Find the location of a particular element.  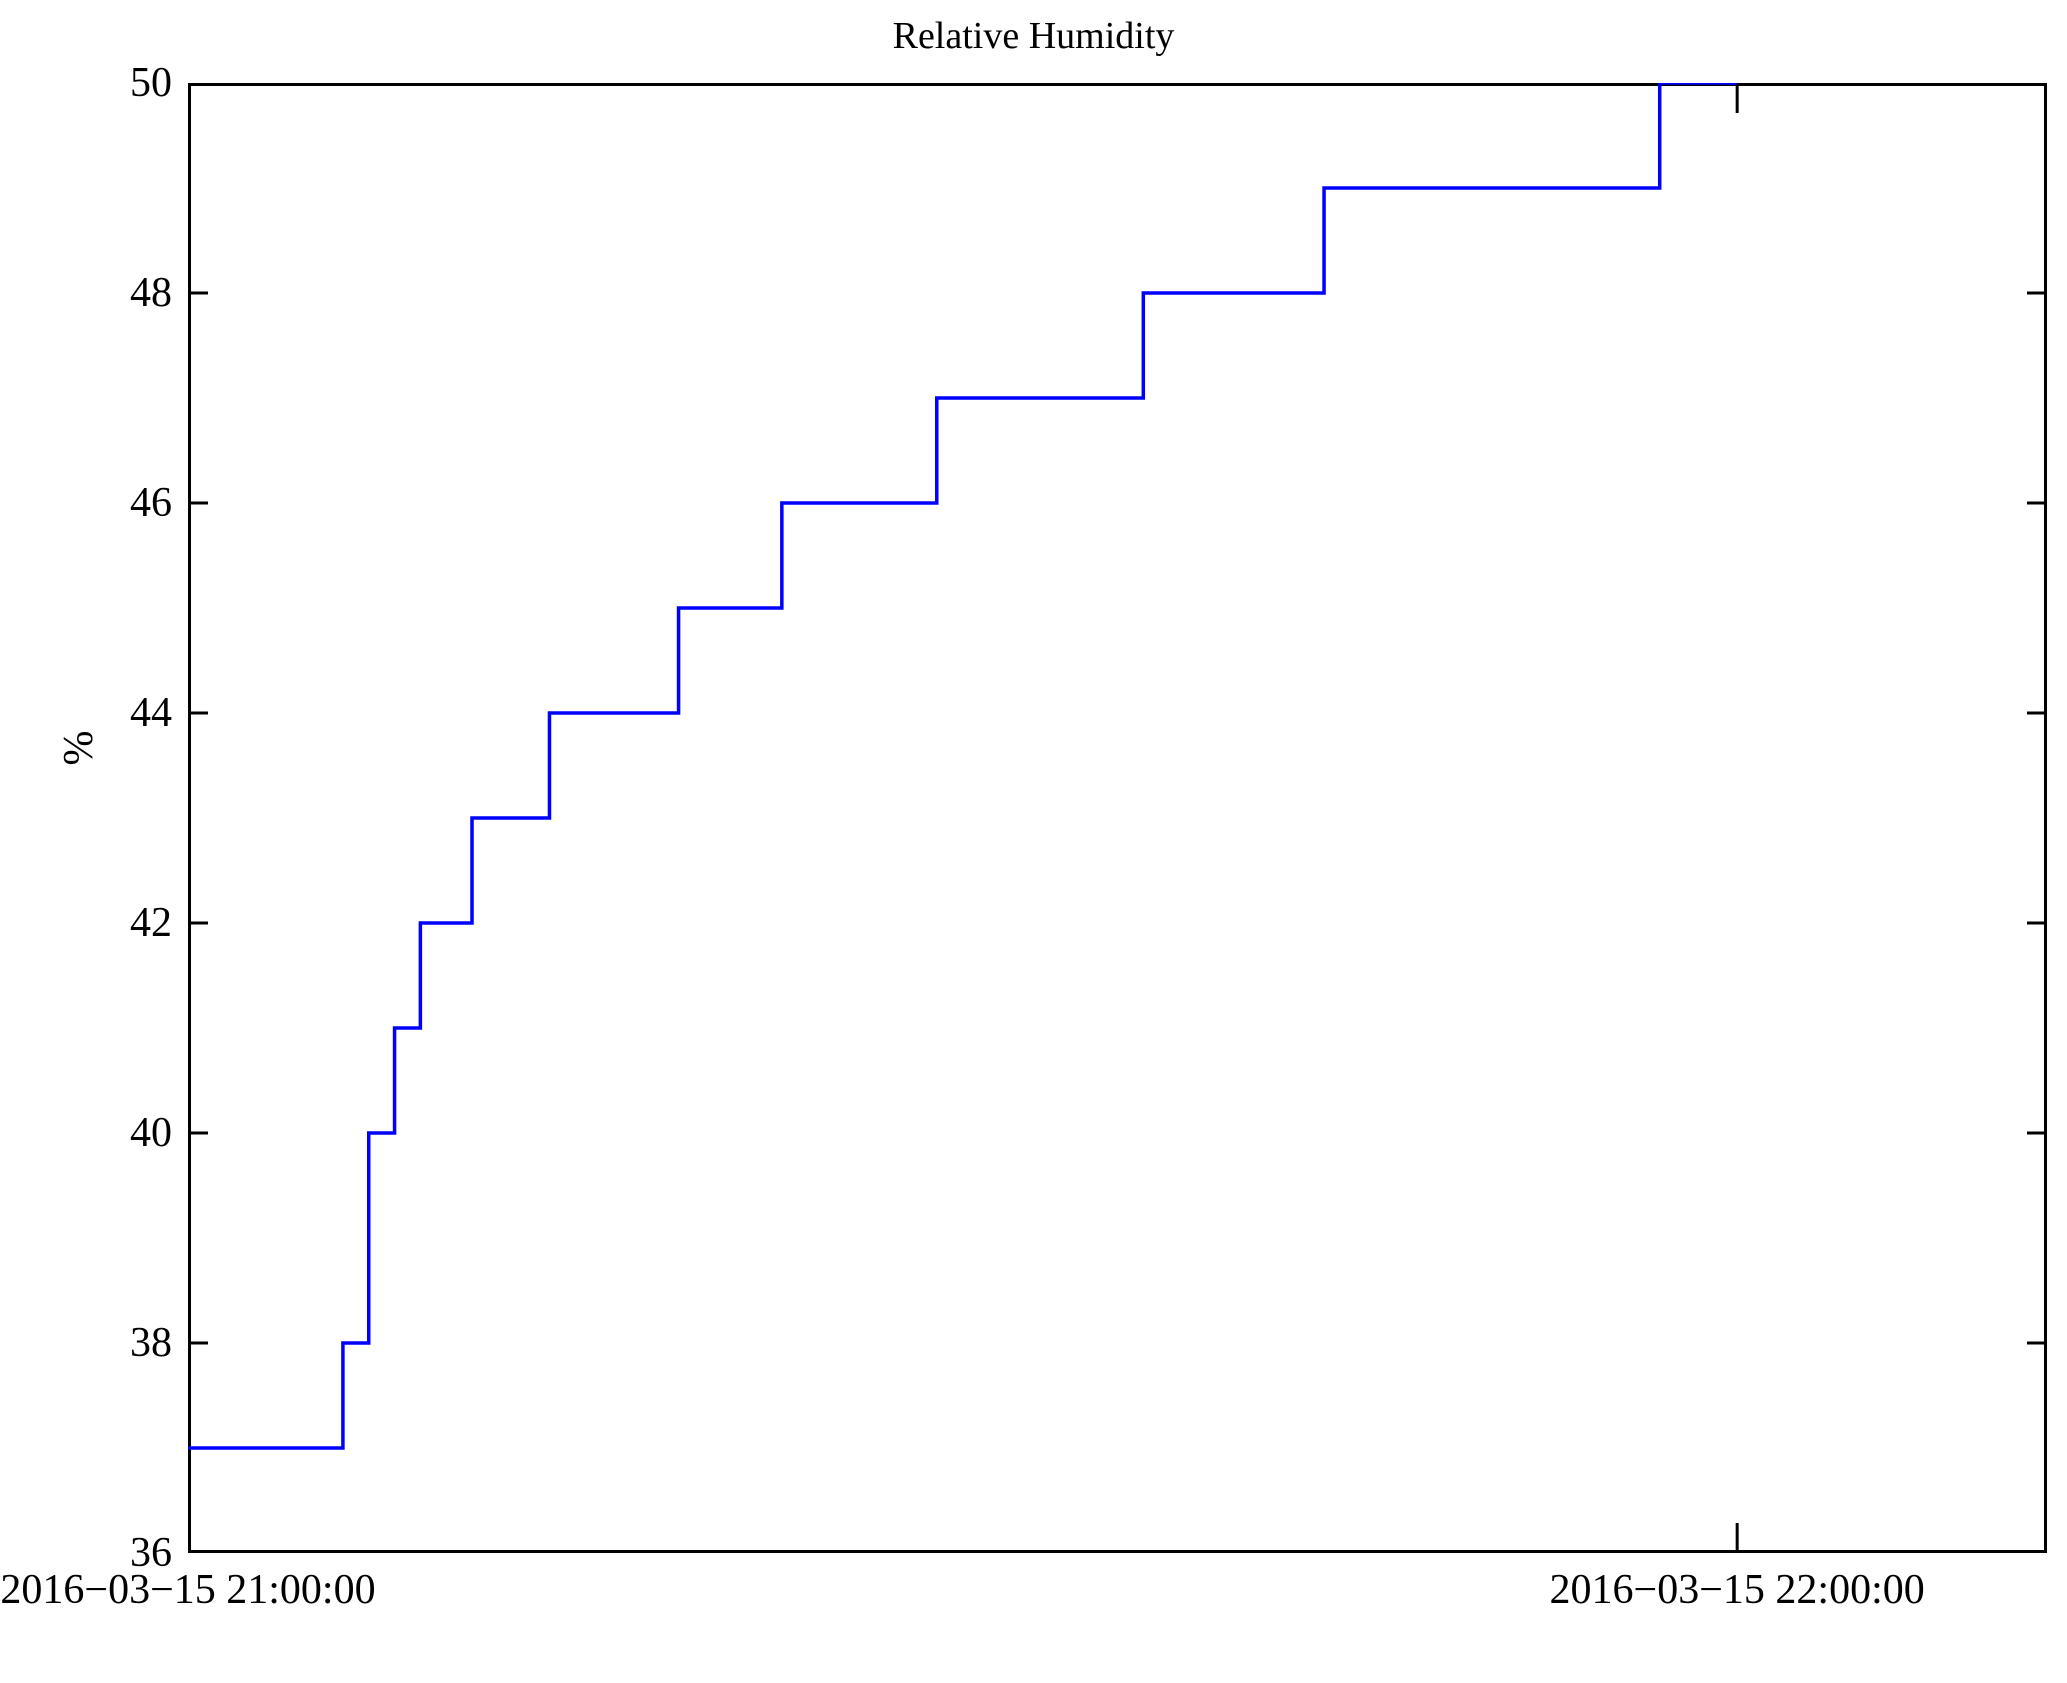

y-tick-label: 50 is located at coordinates (151, 83).